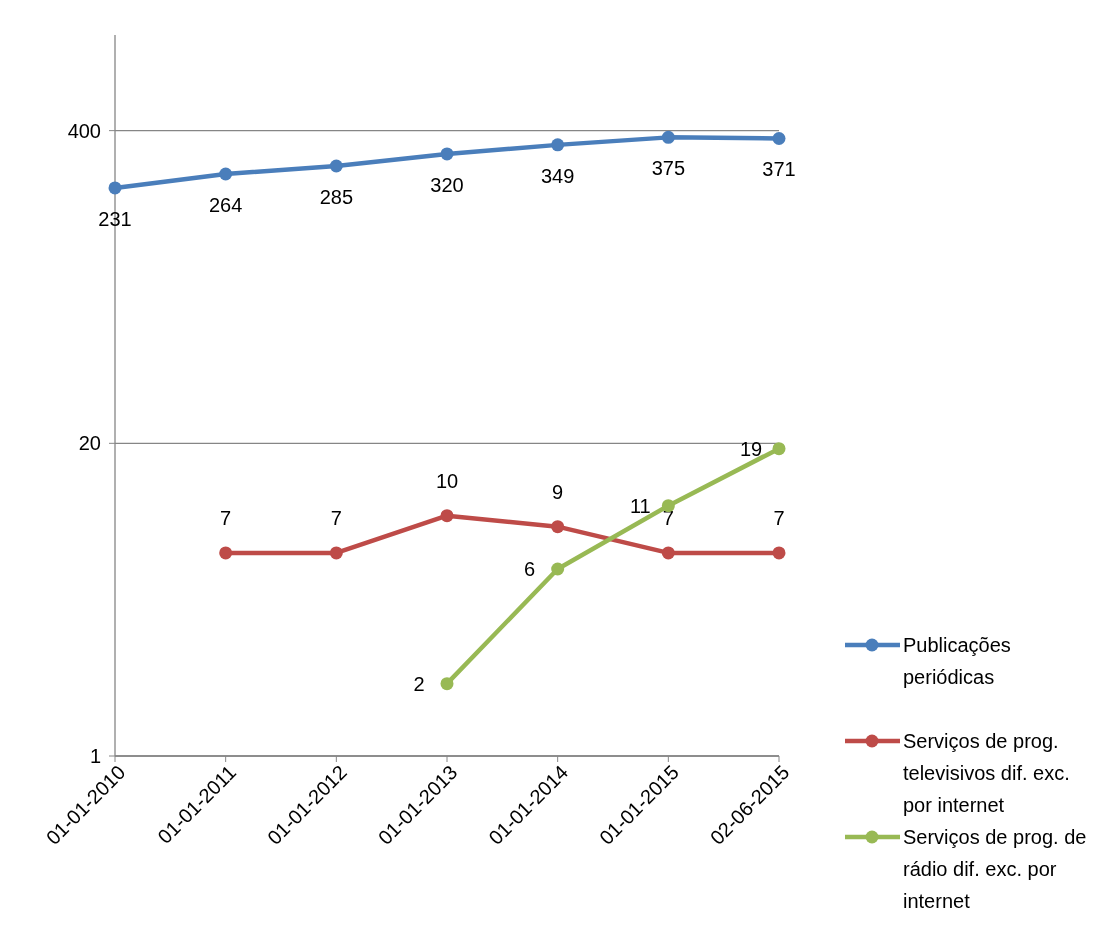 The height and width of the screenshot is (925, 1115). What do you see at coordinates (751, 448) in the screenshot?
I see `data-label: 19` at bounding box center [751, 448].